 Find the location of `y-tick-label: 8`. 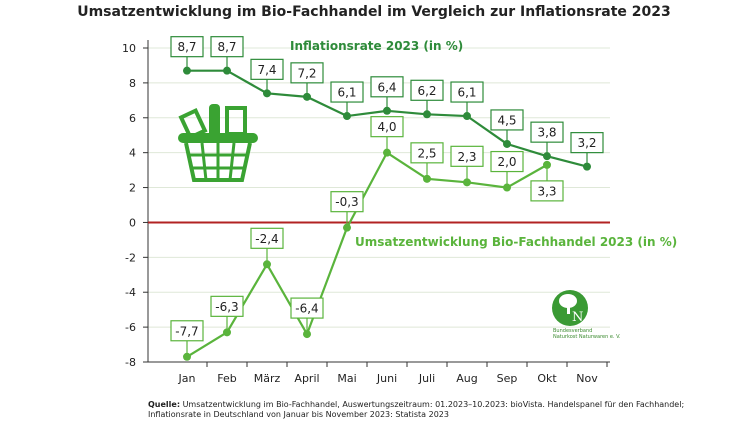

y-tick-label: 8 is located at coordinates (132, 83).